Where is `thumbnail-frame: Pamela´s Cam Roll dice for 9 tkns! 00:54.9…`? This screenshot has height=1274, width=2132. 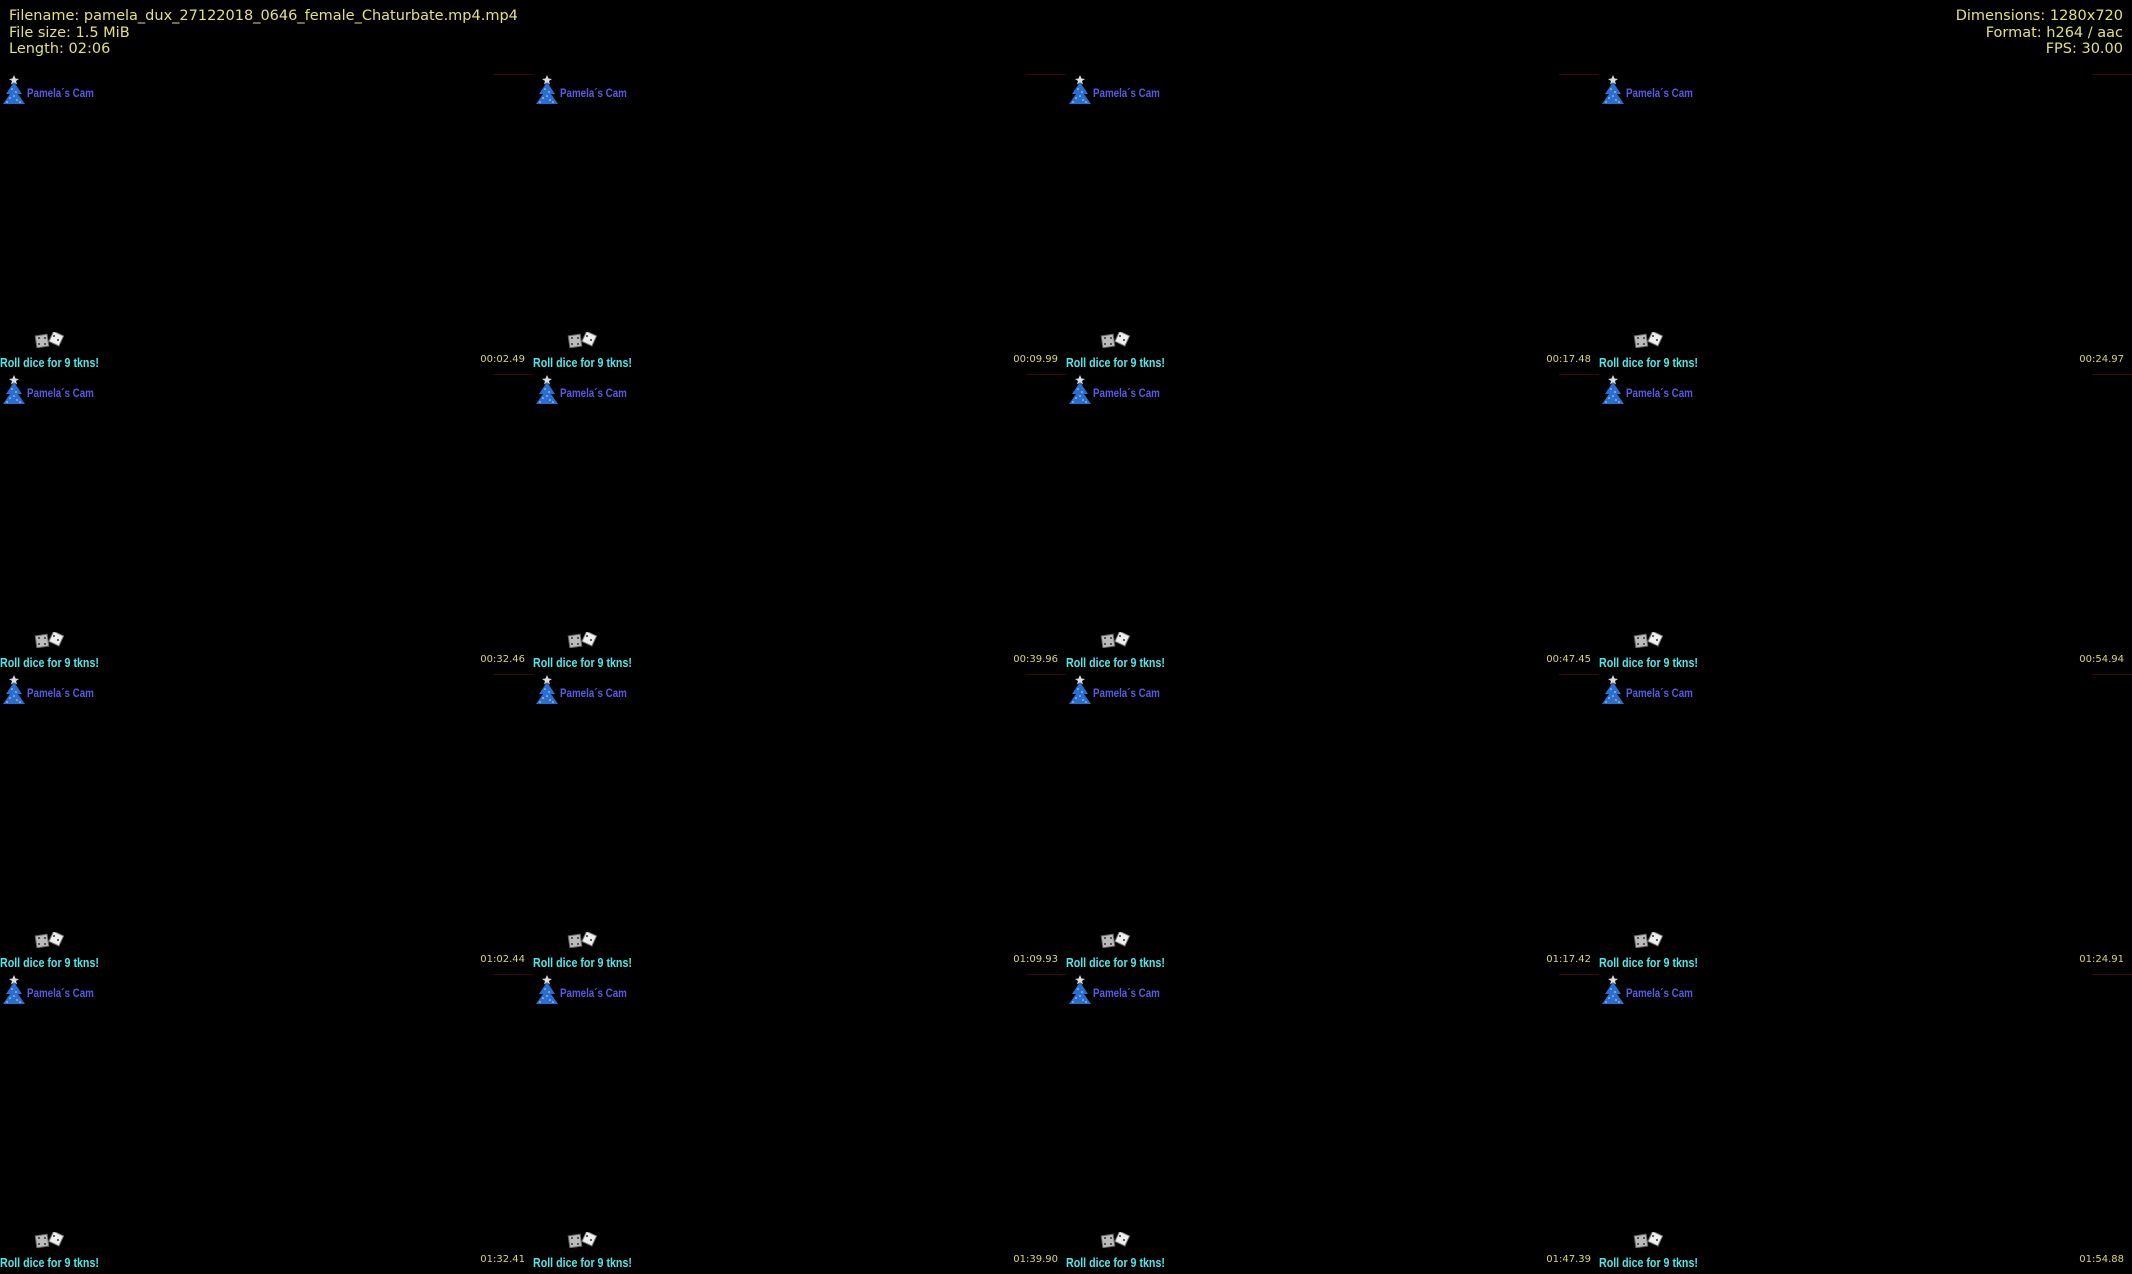 thumbnail-frame: Pamela´s Cam Roll dice for 9 tkns! 00:54.9… is located at coordinates (1865, 524).